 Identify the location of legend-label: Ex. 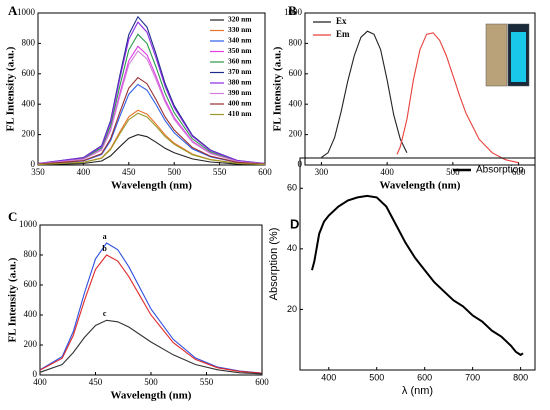
(341, 21).